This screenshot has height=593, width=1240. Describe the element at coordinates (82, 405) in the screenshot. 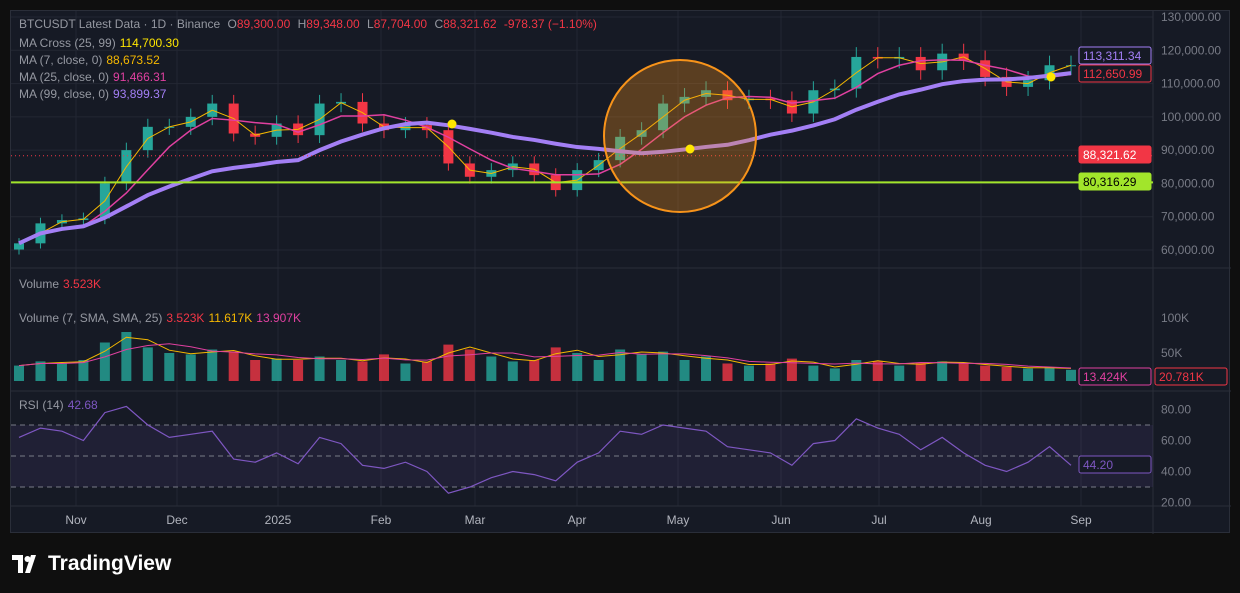

I see `rsi-value: 42.68` at that location.